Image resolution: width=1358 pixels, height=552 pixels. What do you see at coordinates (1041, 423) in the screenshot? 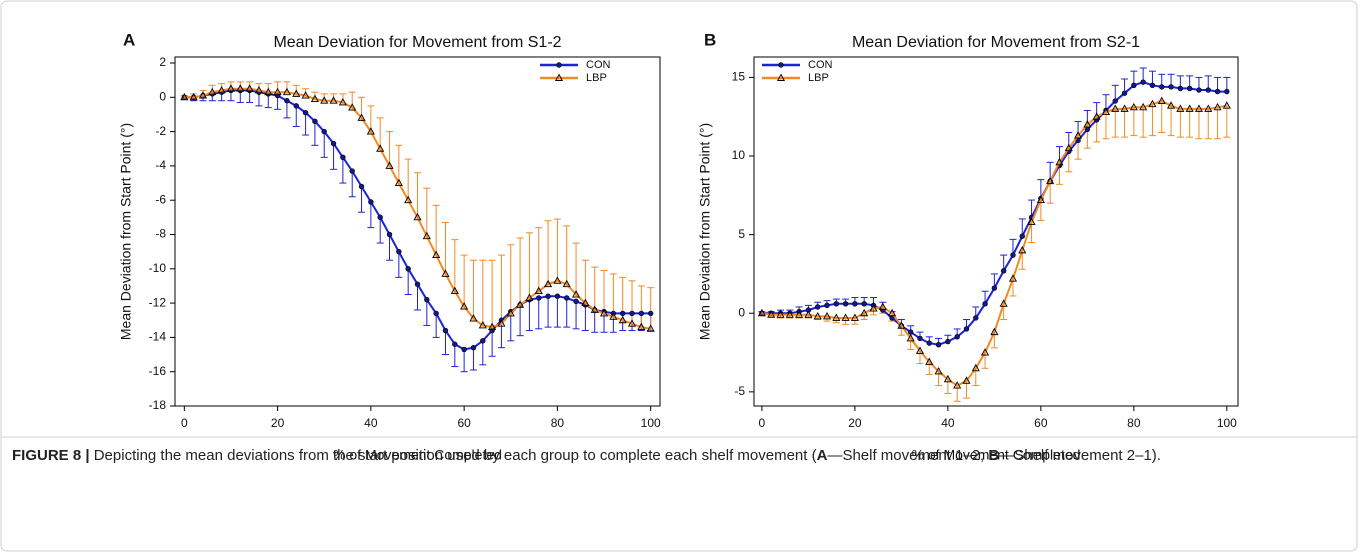
I see `x-tick-label: 60` at bounding box center [1041, 423].